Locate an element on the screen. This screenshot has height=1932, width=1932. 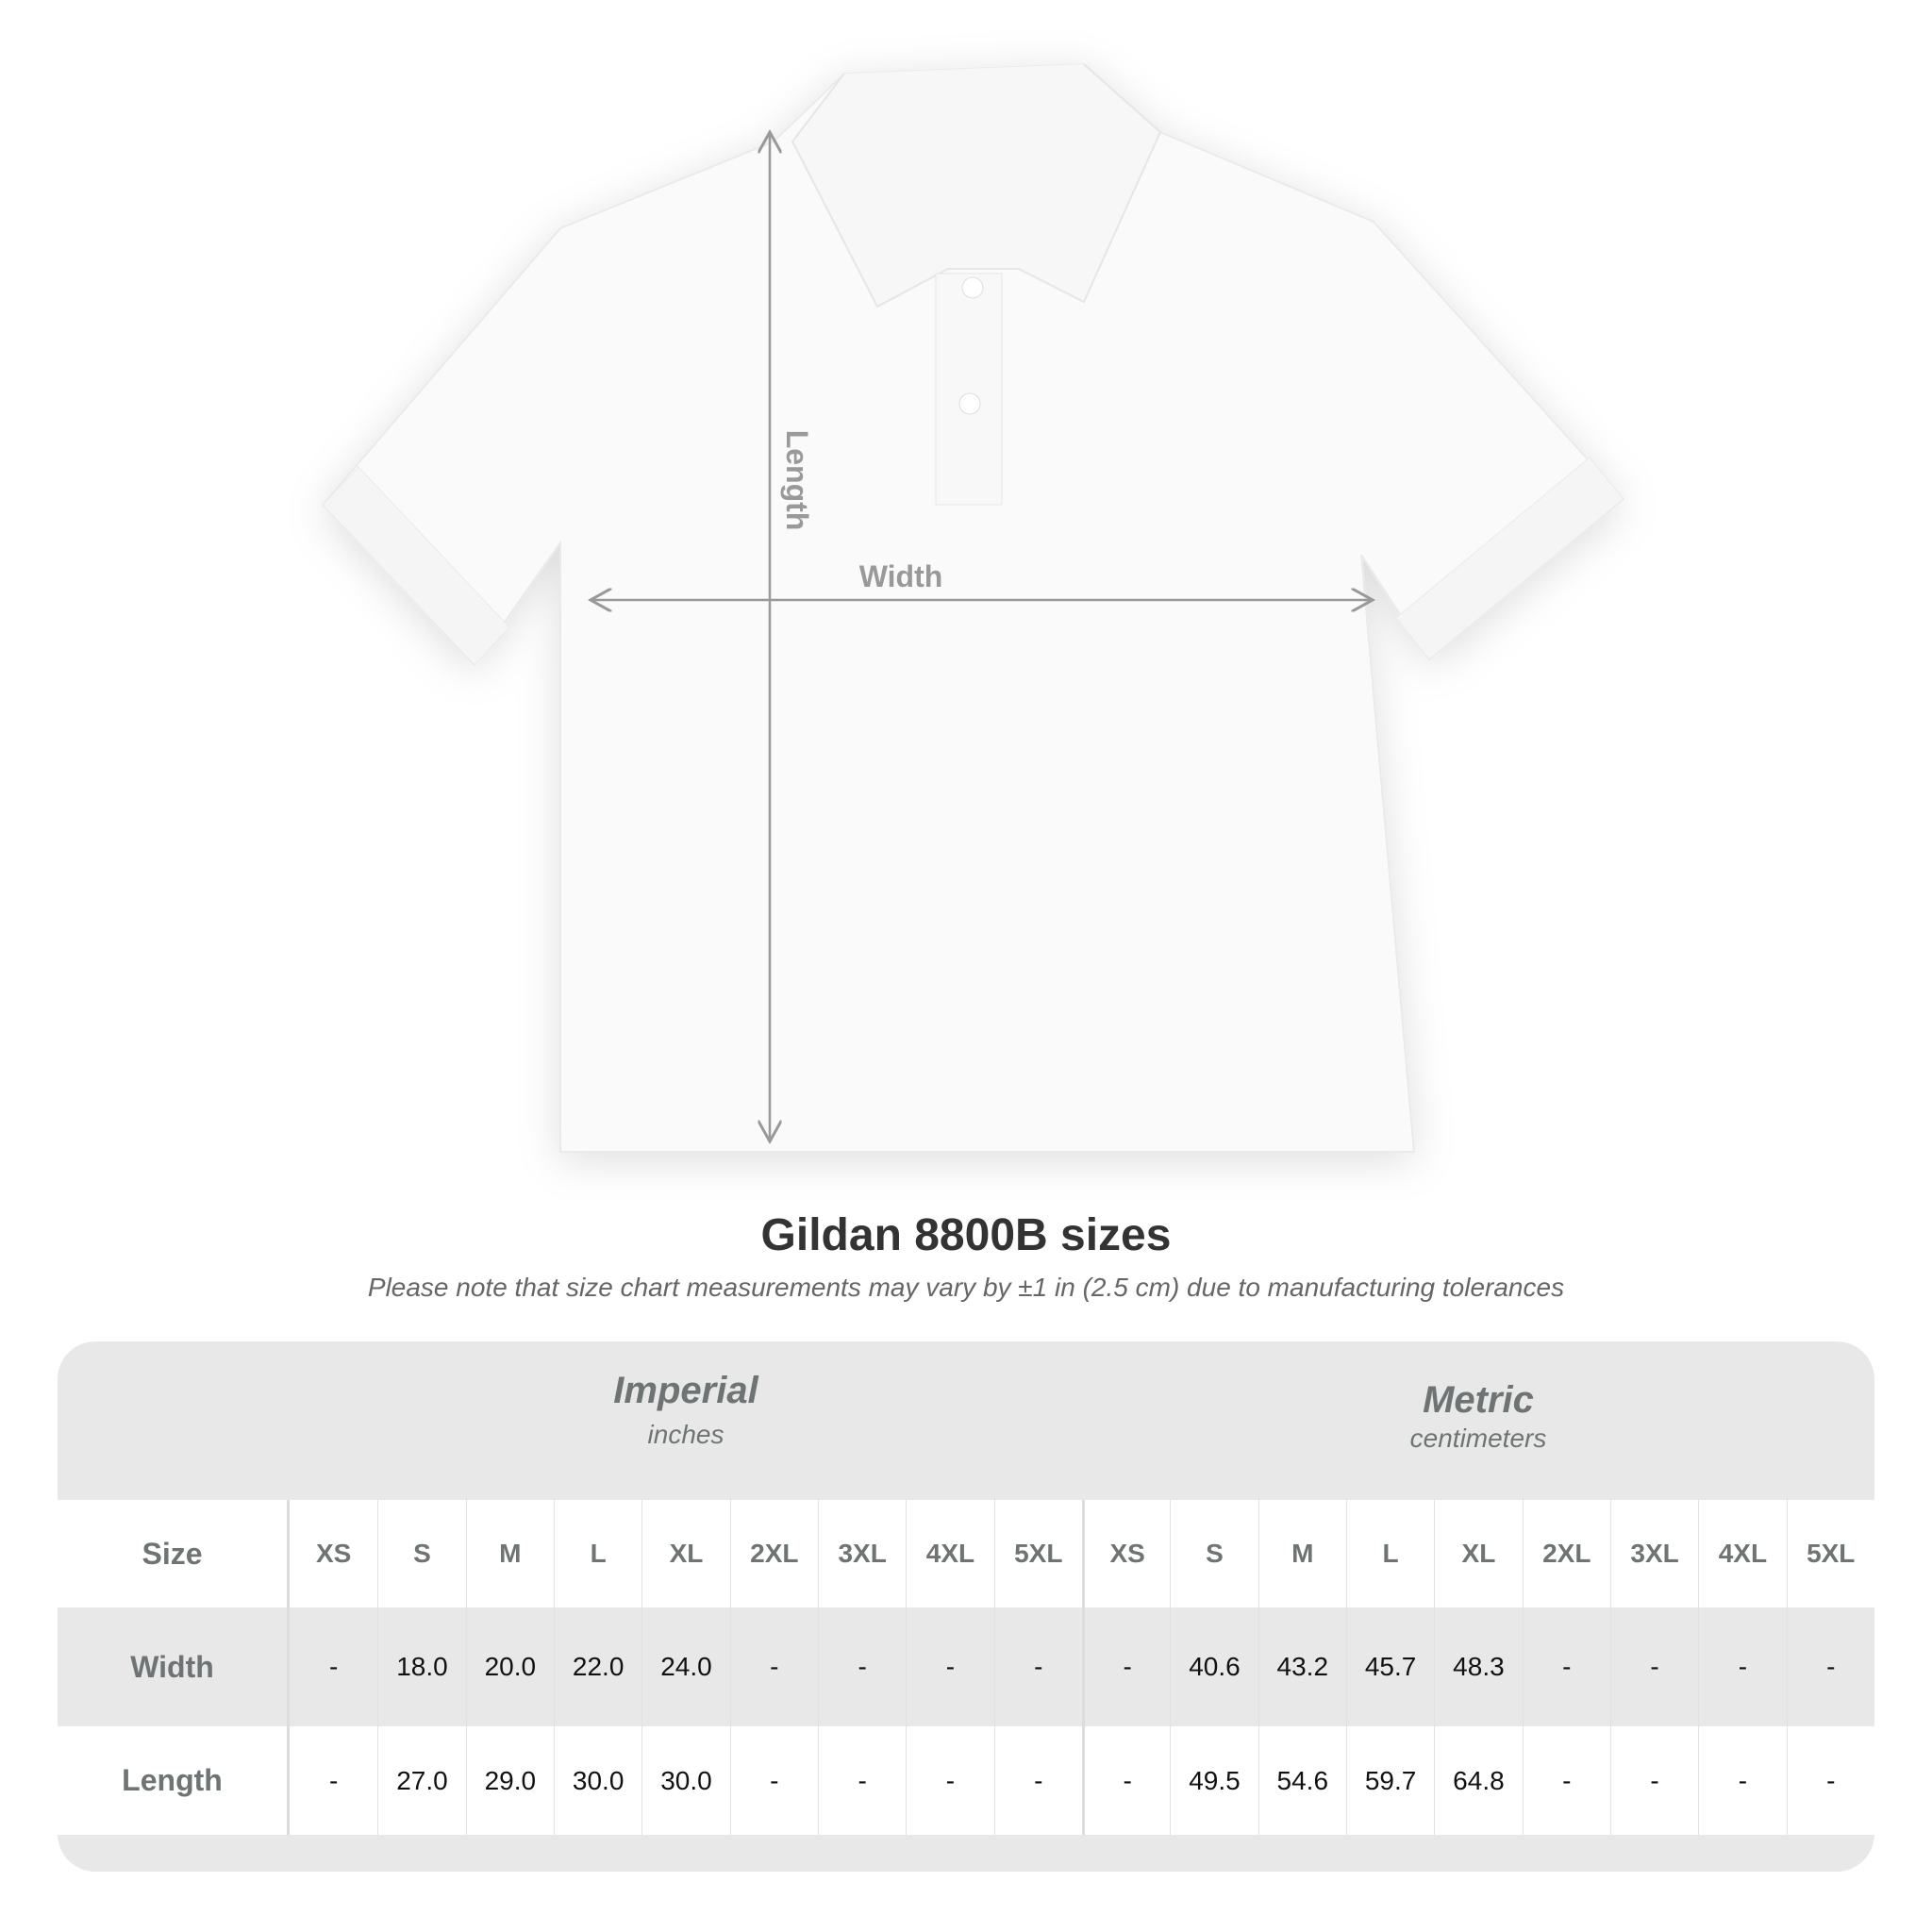
table-cell: 64.8 is located at coordinates (1478, 1780).